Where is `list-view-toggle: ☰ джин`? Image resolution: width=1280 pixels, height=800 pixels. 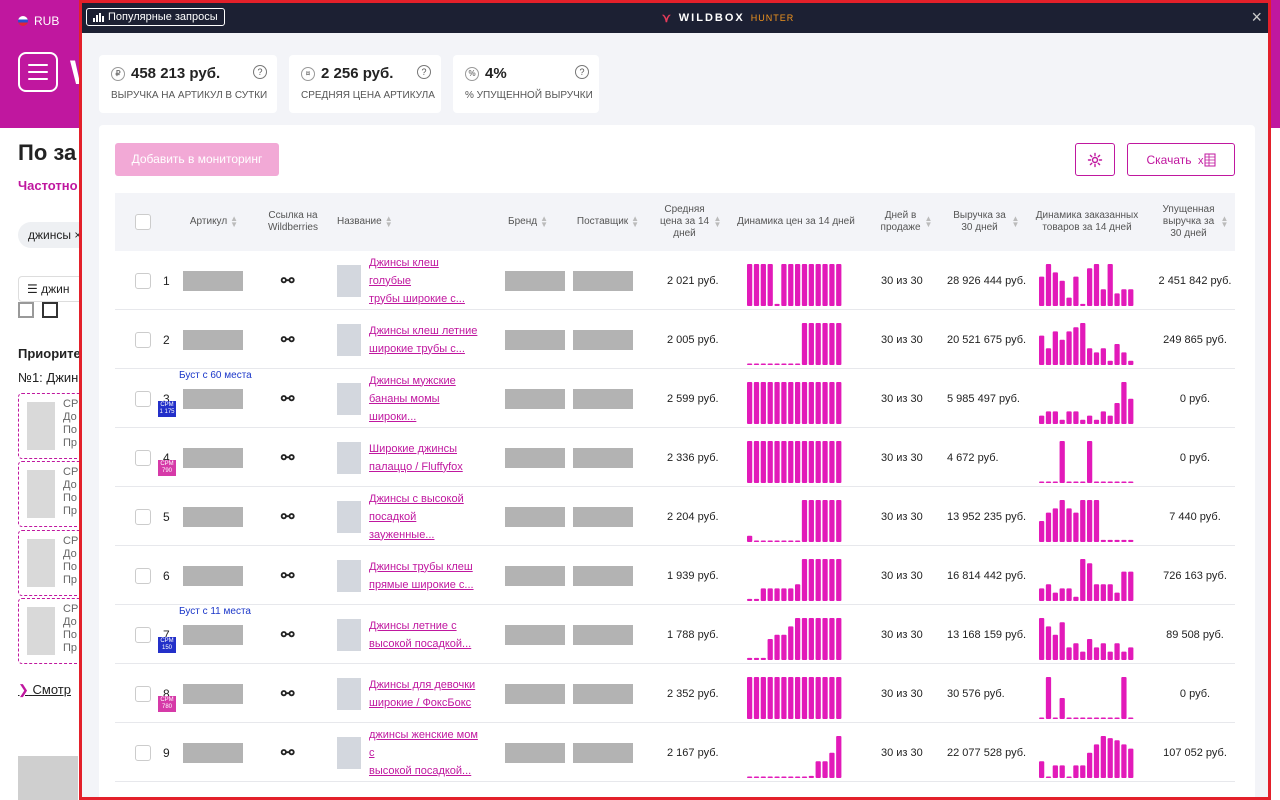 list-view-toggle: ☰ джин is located at coordinates (53, 289).